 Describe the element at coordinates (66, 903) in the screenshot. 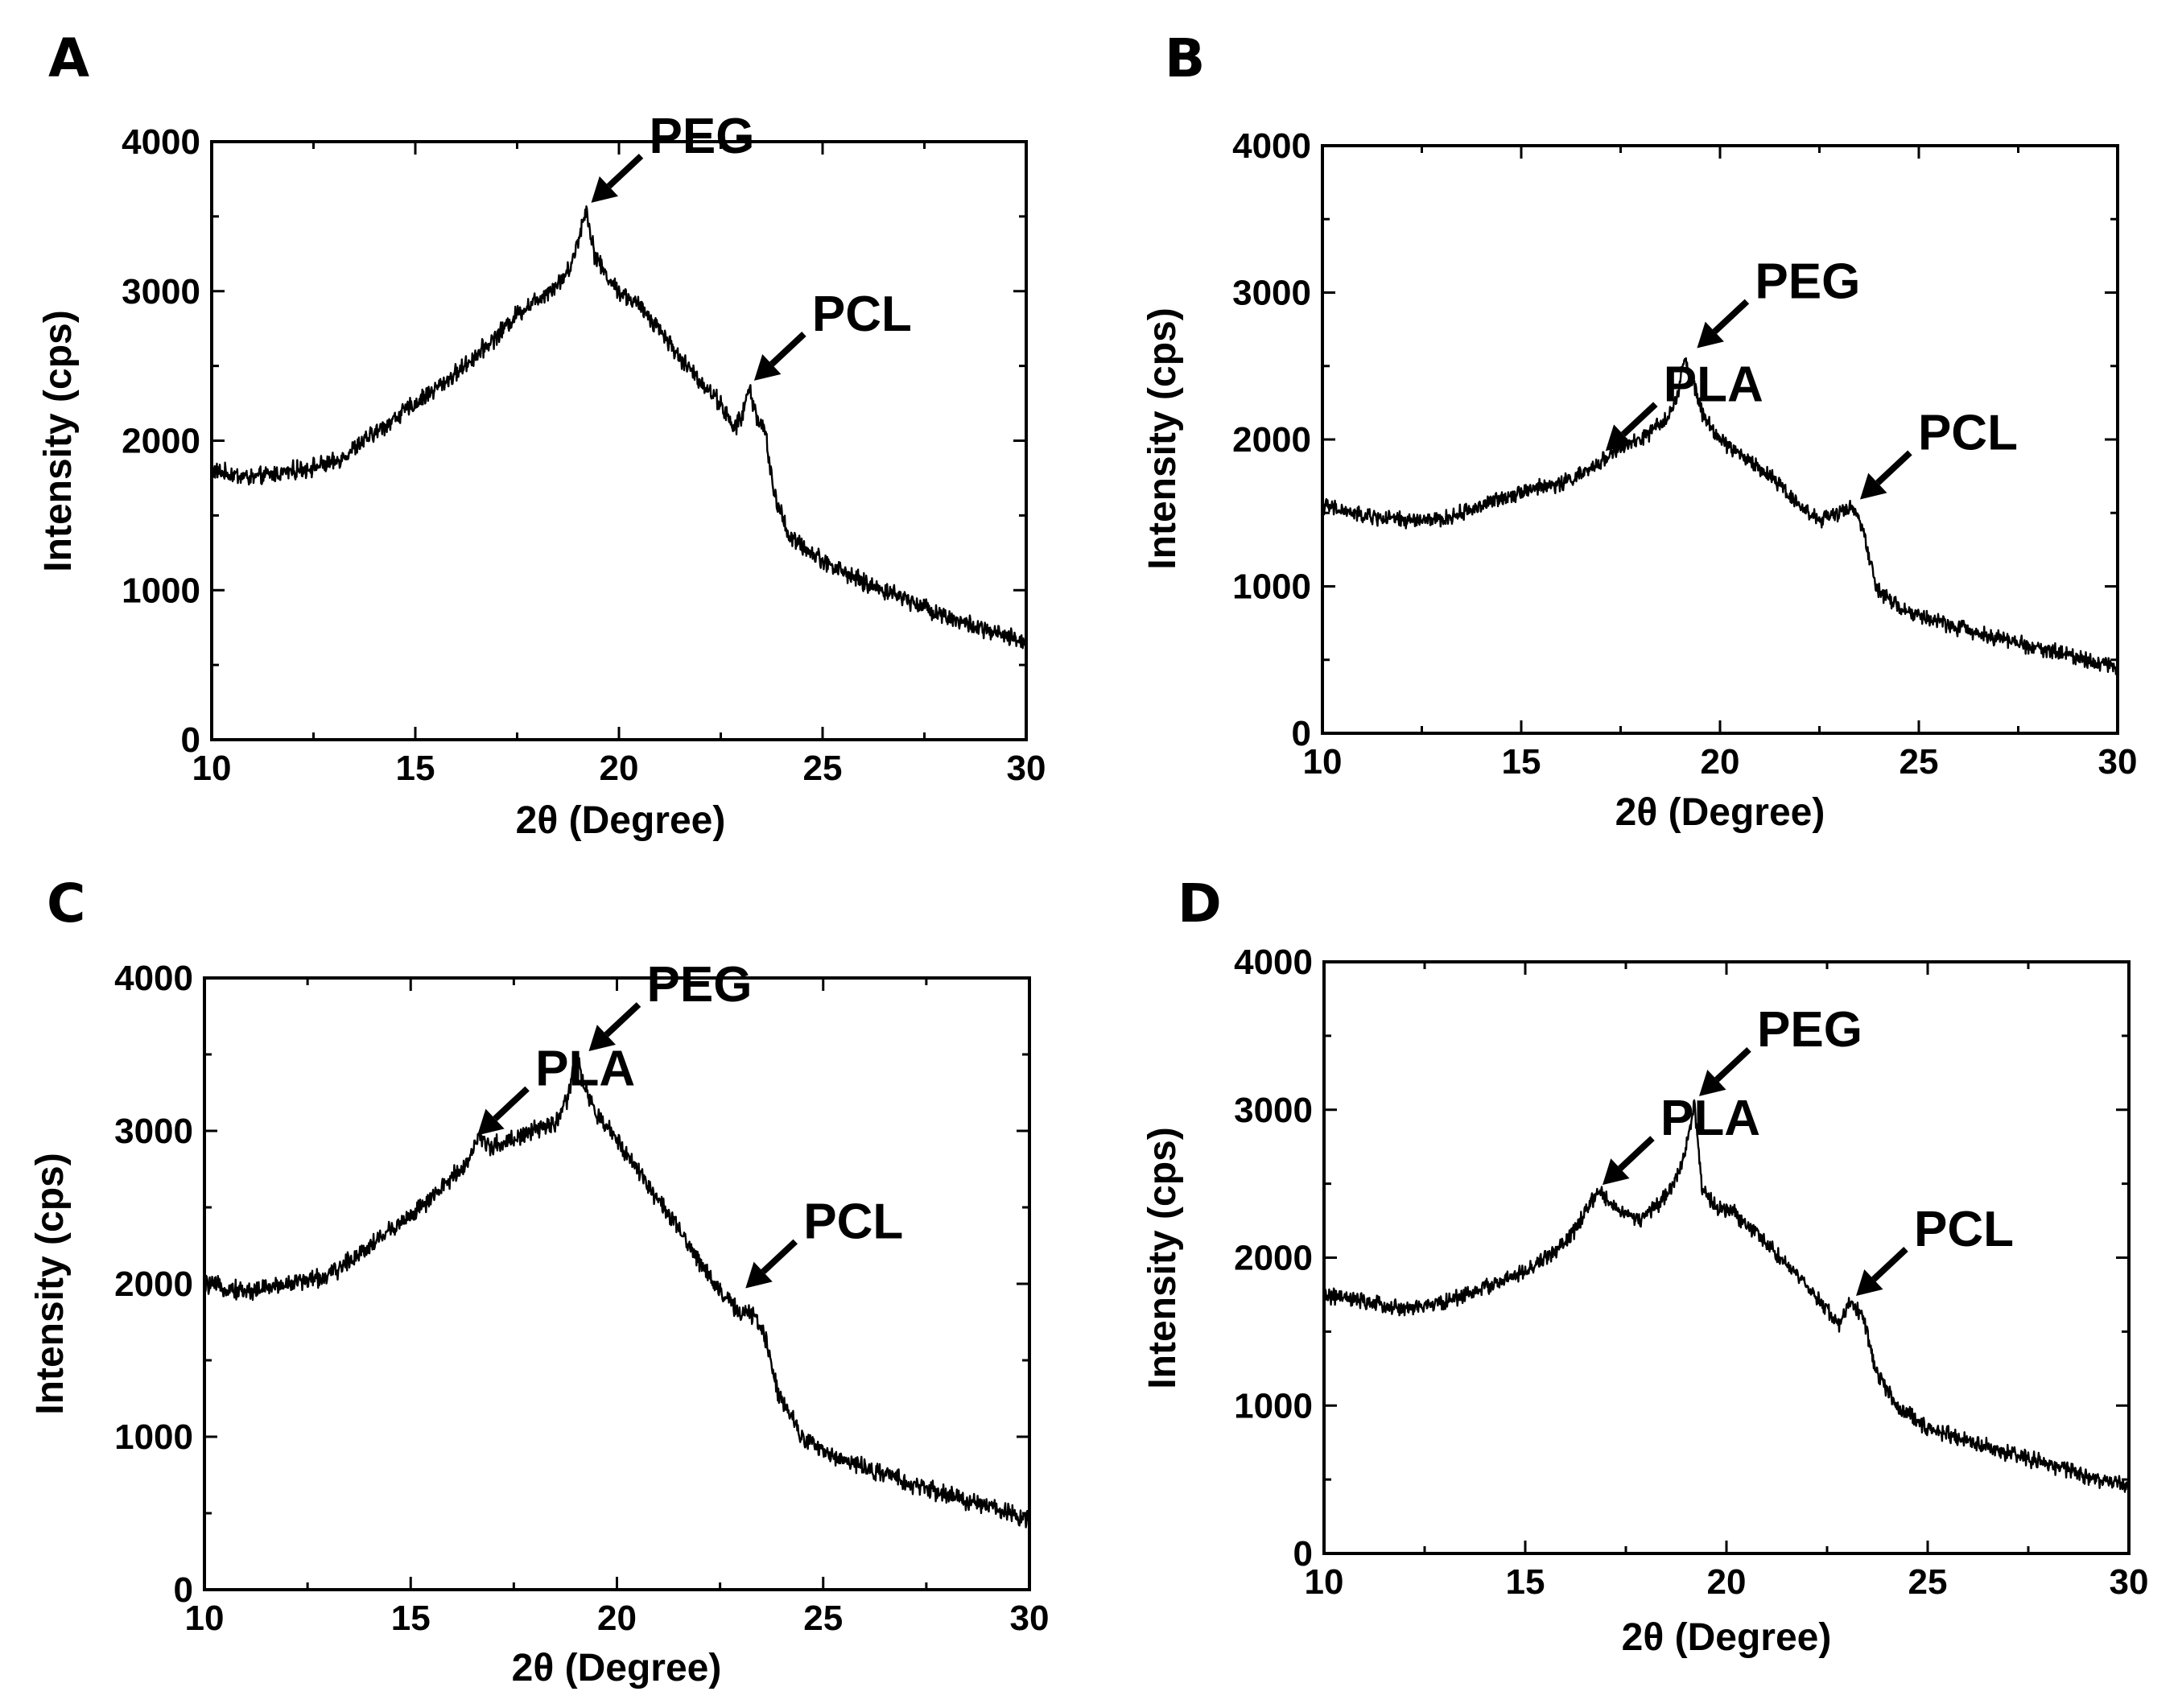

I see `panel-letter-c: C` at that location.